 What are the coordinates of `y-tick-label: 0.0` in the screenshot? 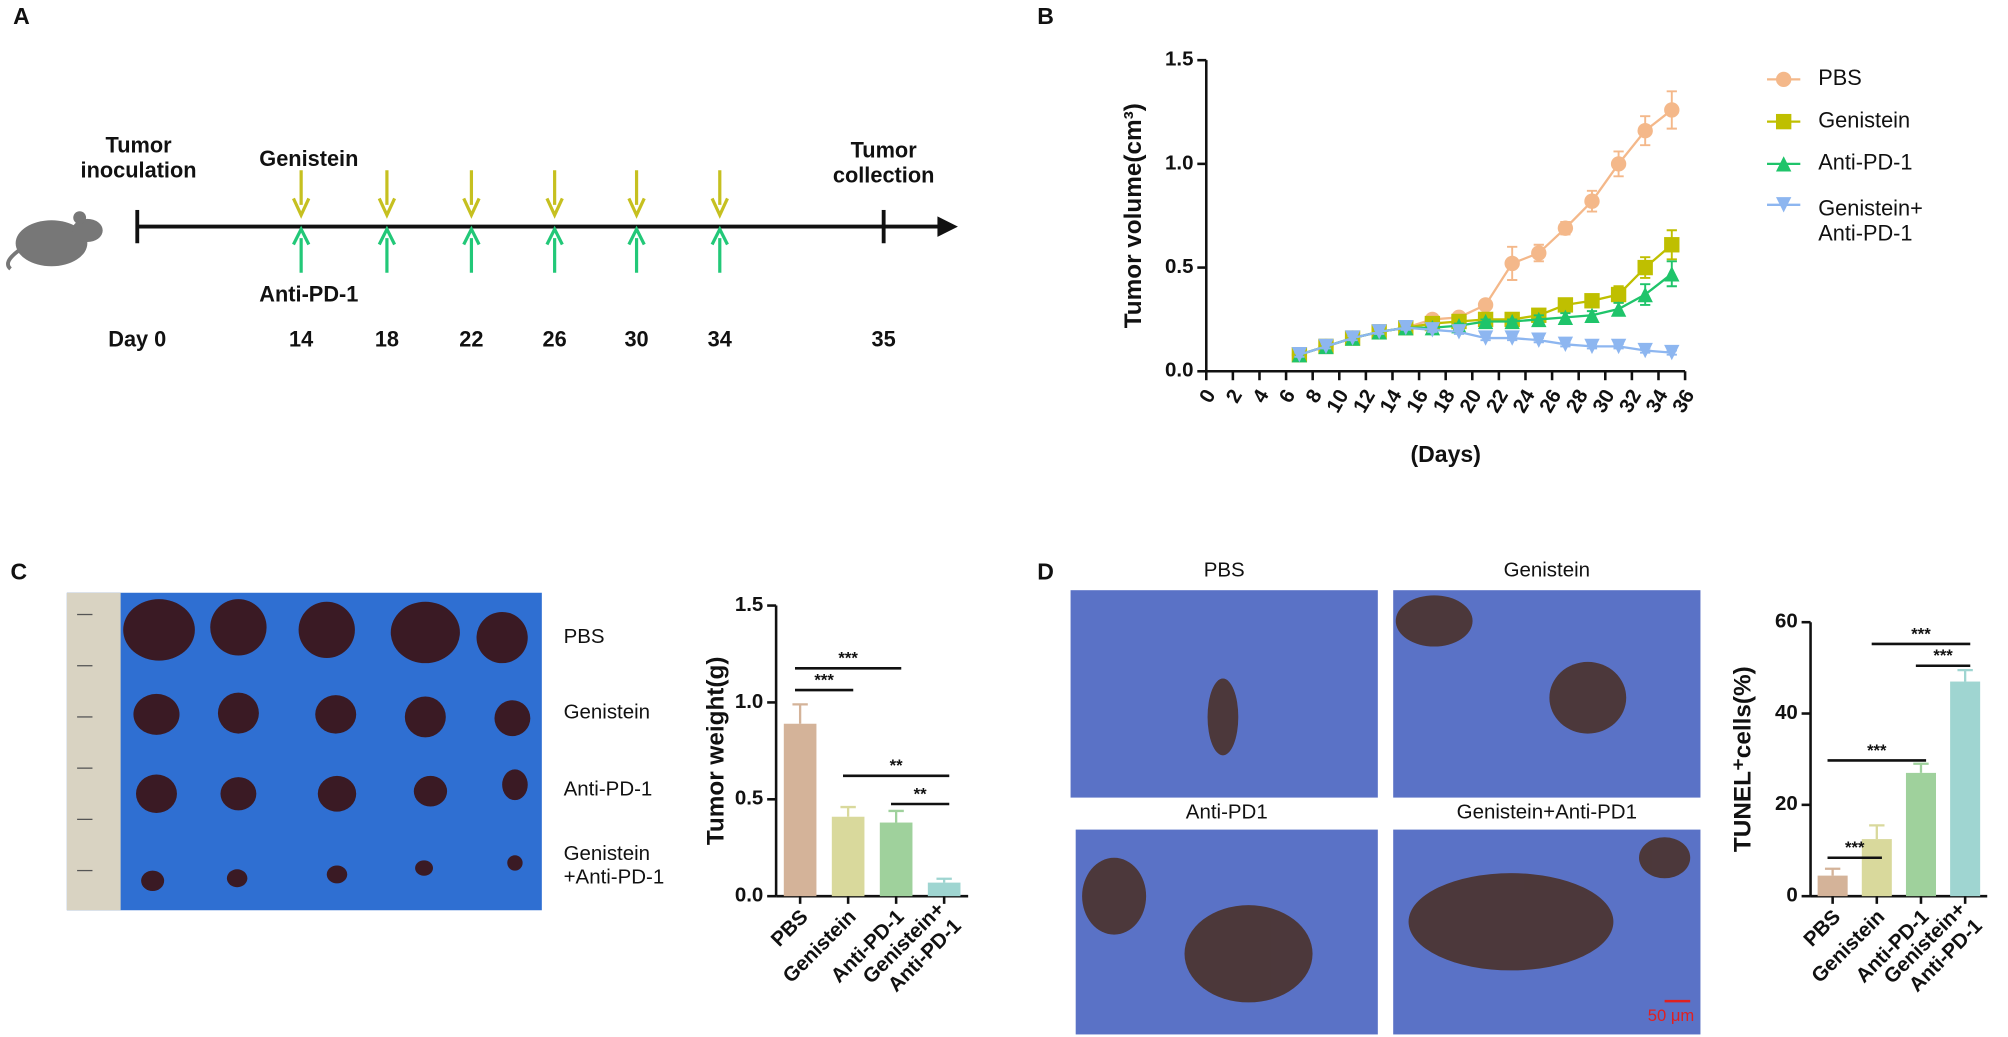 It's located at (749, 895).